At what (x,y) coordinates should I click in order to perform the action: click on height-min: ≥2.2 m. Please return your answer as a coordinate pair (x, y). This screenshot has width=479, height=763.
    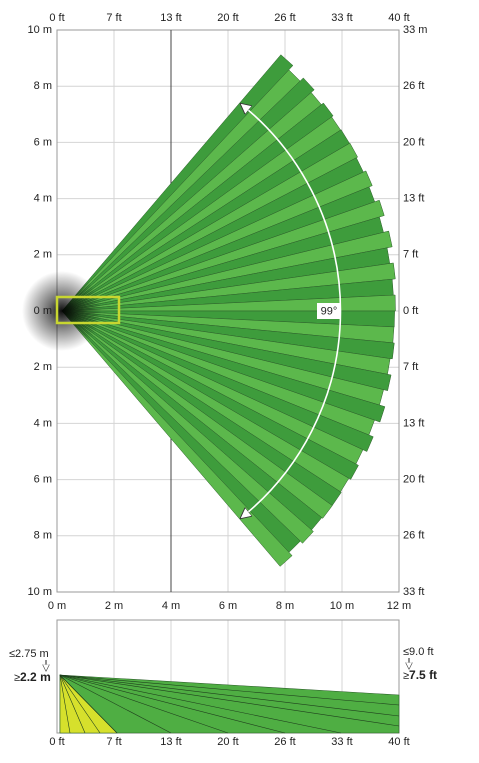
    Looking at the image, I should click on (32, 677).